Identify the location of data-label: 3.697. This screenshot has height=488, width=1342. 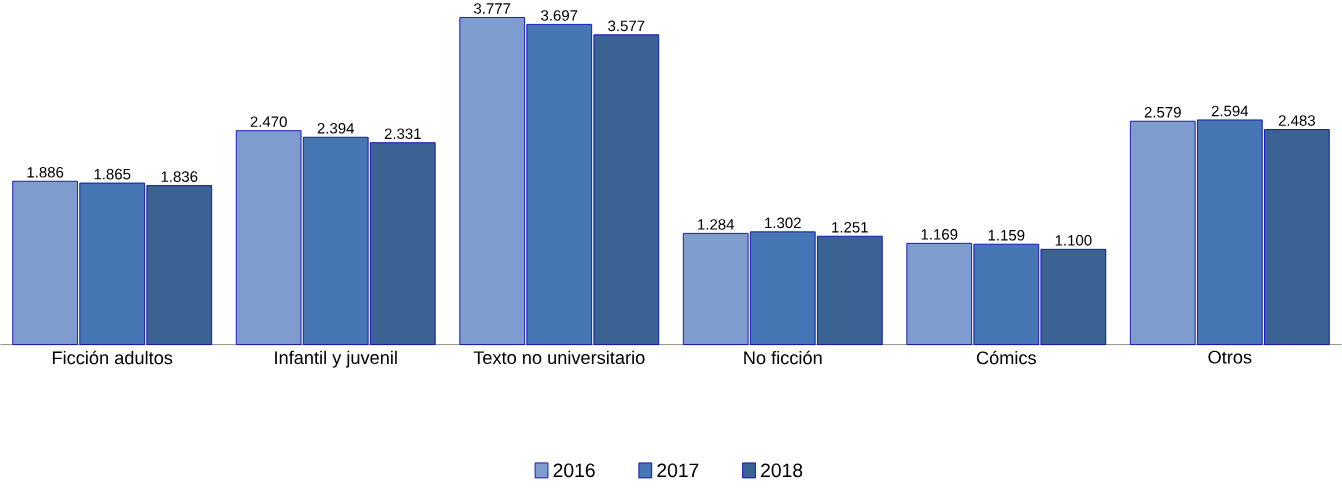
(559, 15).